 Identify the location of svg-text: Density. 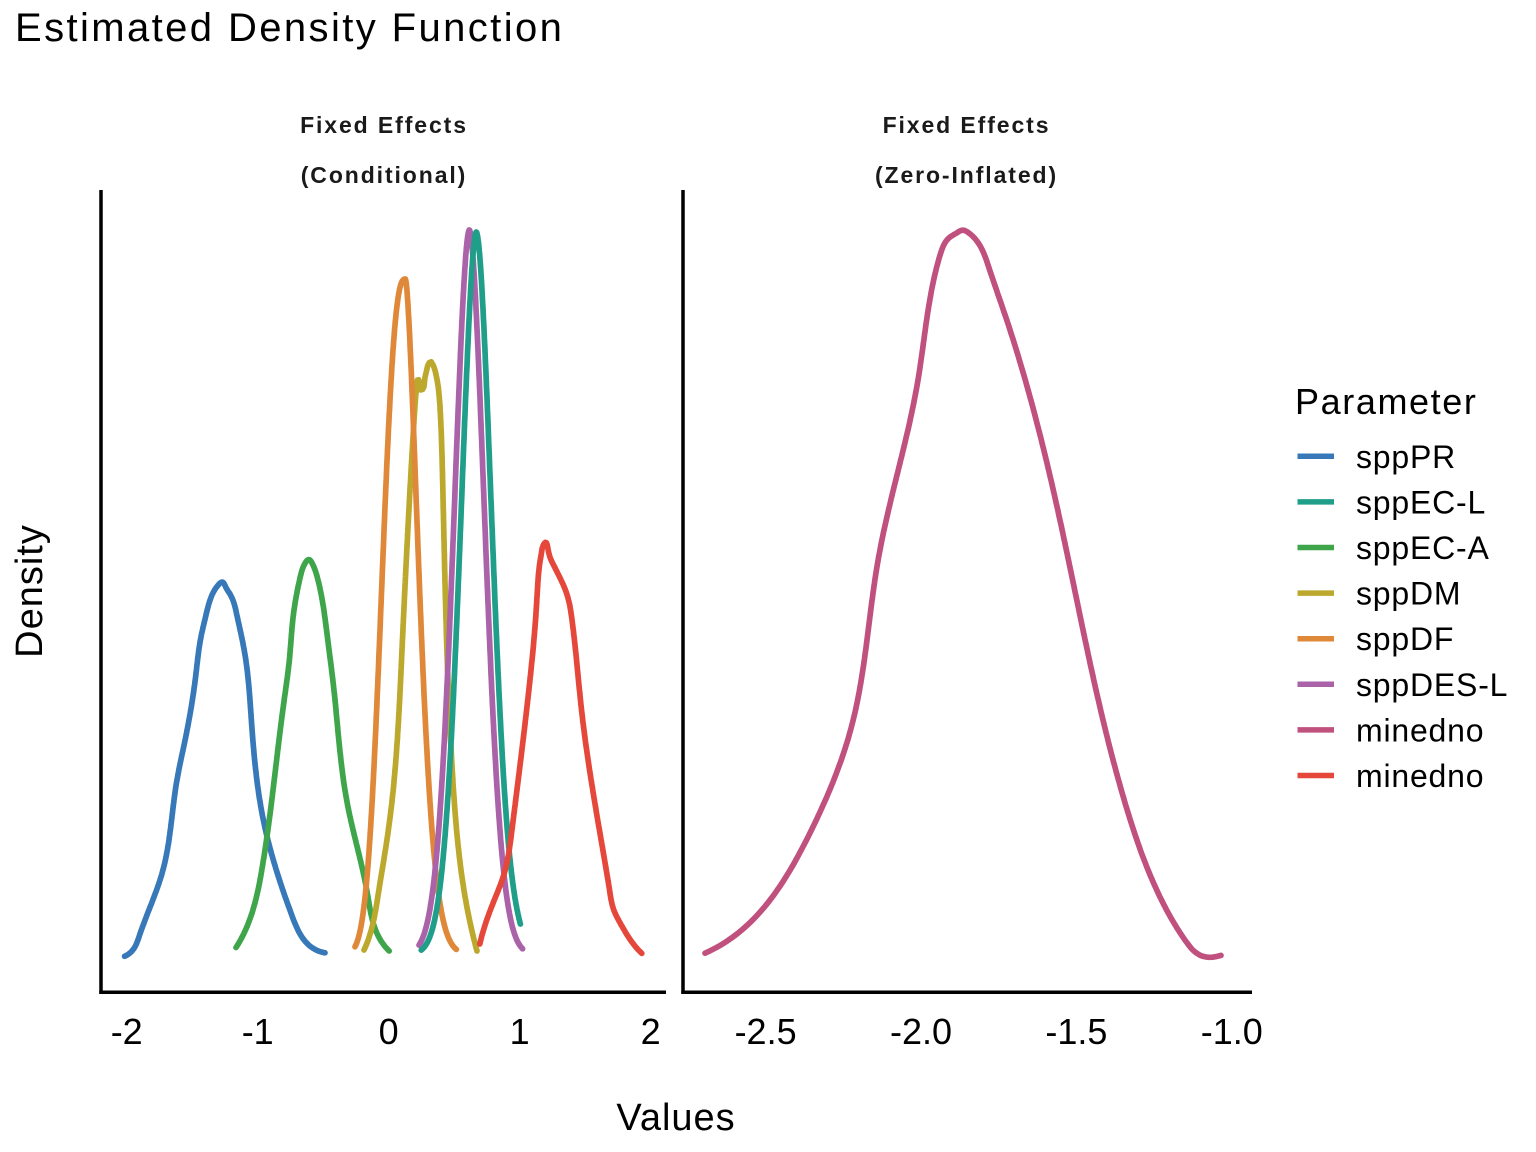
(30, 591).